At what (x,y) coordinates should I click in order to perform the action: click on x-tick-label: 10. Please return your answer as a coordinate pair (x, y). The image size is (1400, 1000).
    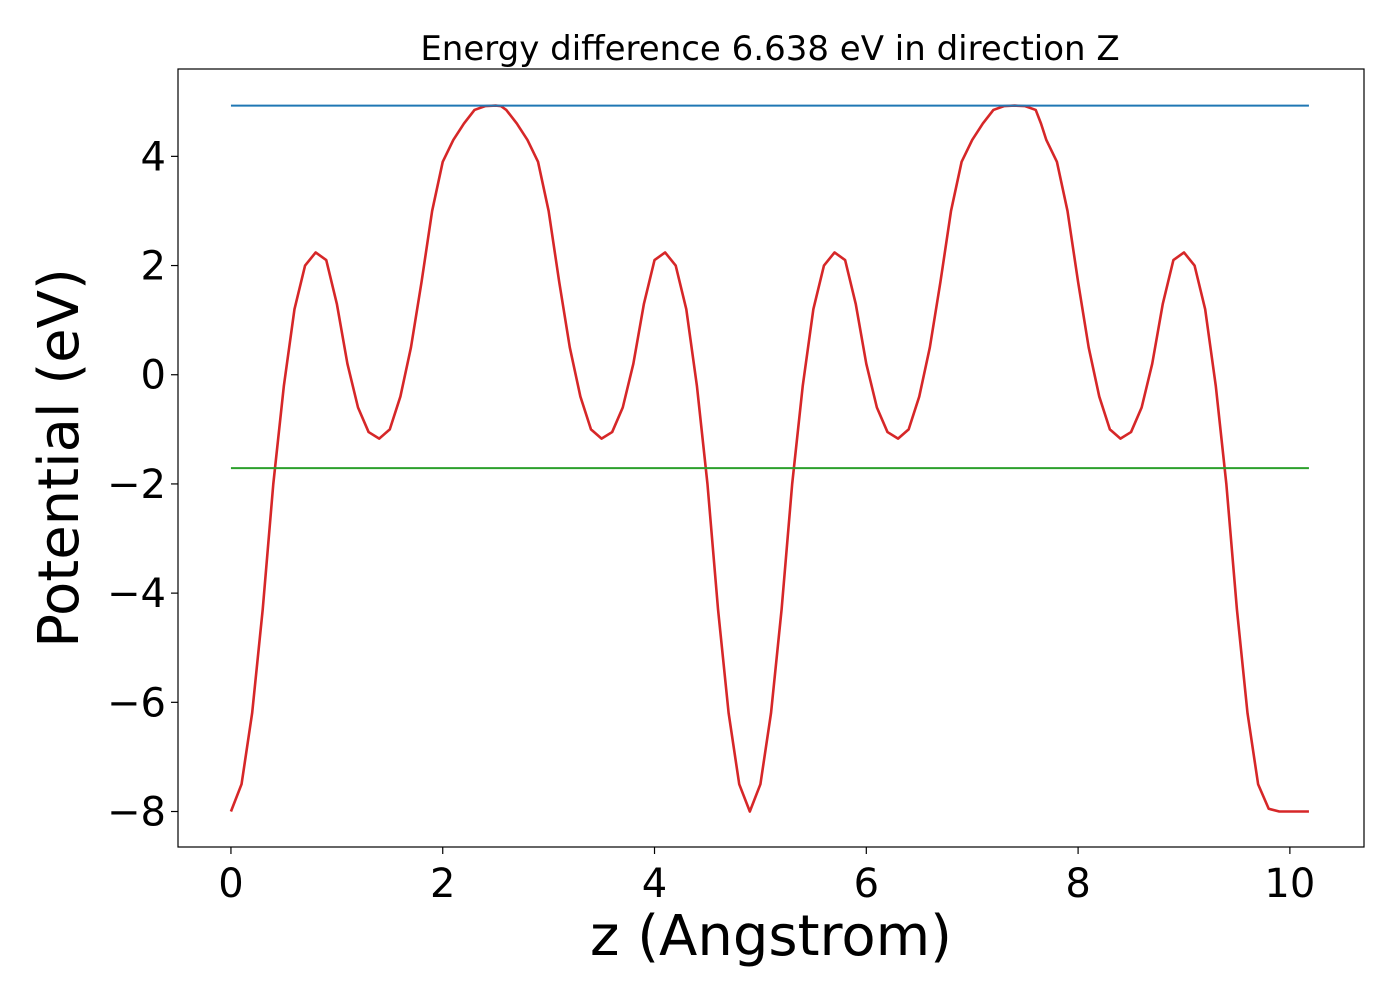
    Looking at the image, I should click on (1289, 884).